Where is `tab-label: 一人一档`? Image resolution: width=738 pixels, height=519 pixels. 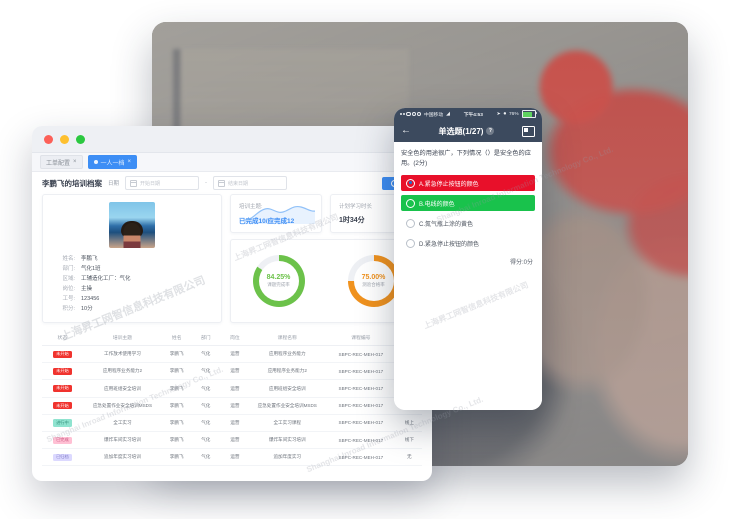
tab-label: 一人一档 is located at coordinates (112, 163).